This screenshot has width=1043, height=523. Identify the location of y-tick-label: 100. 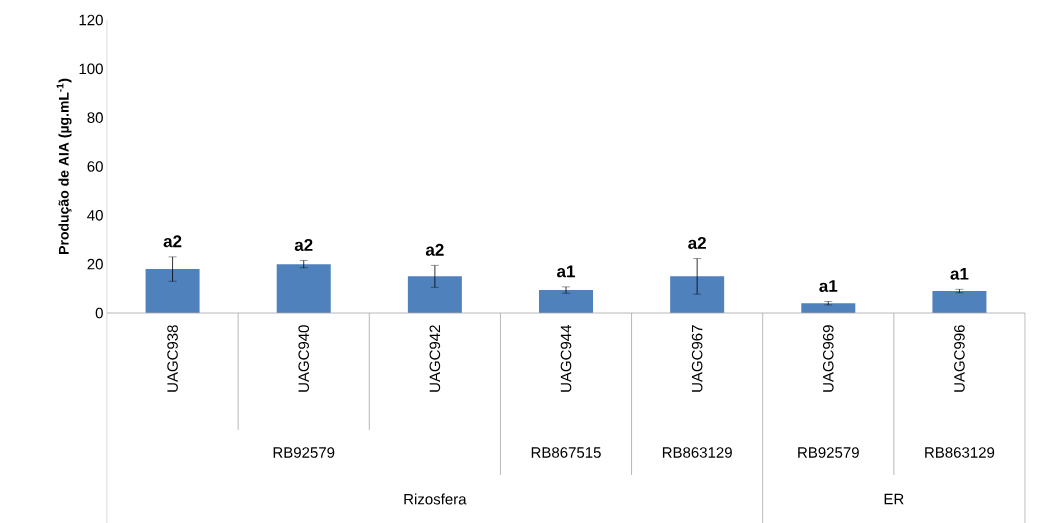
(91, 69).